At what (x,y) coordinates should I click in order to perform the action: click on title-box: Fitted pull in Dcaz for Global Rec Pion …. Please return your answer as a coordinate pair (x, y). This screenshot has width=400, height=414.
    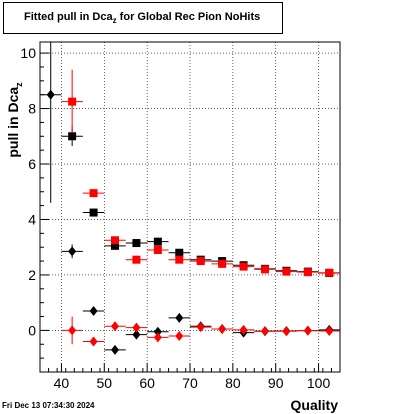
    Looking at the image, I should click on (143, 18).